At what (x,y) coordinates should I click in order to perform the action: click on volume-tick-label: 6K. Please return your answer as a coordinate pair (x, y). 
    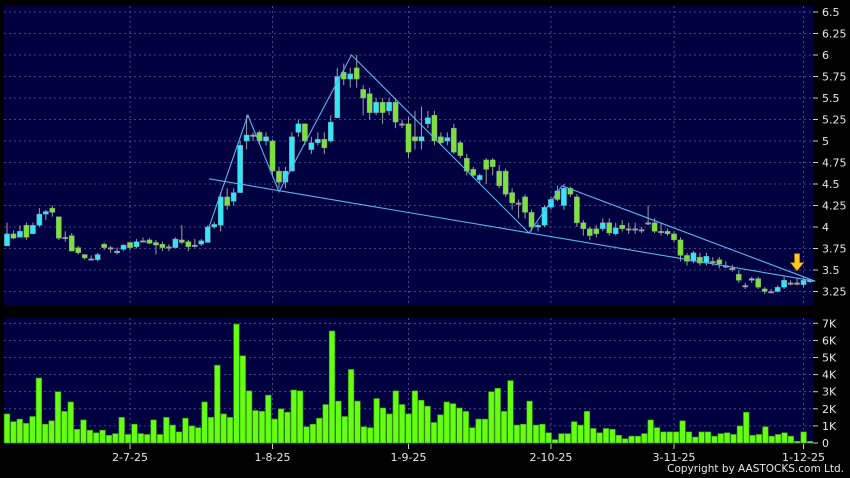
    Looking at the image, I should click on (829, 340).